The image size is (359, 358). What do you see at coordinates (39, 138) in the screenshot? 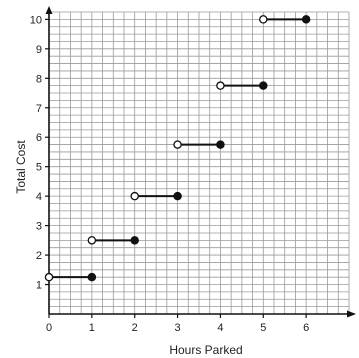
I see `y-tick-label: 6` at bounding box center [39, 138].